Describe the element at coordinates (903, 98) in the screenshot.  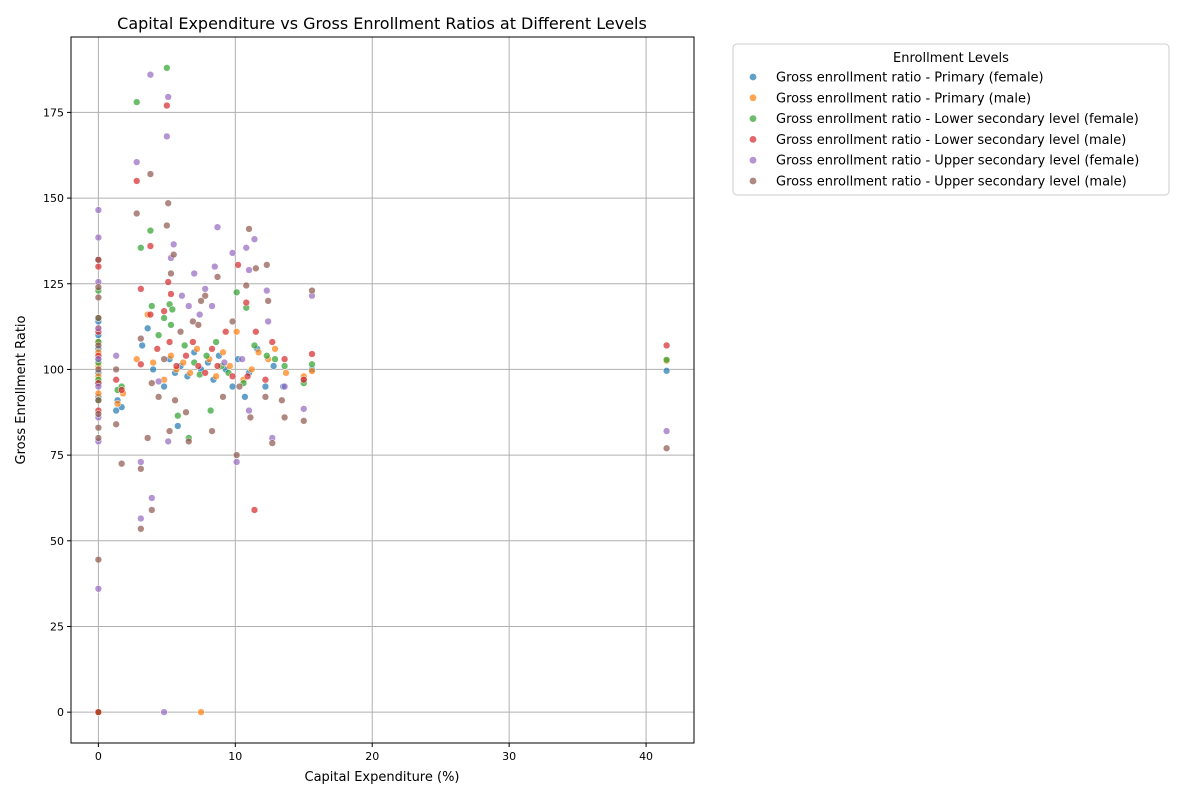
I see `legend-label: Gross enrollment ratio - Primary (male)` at that location.